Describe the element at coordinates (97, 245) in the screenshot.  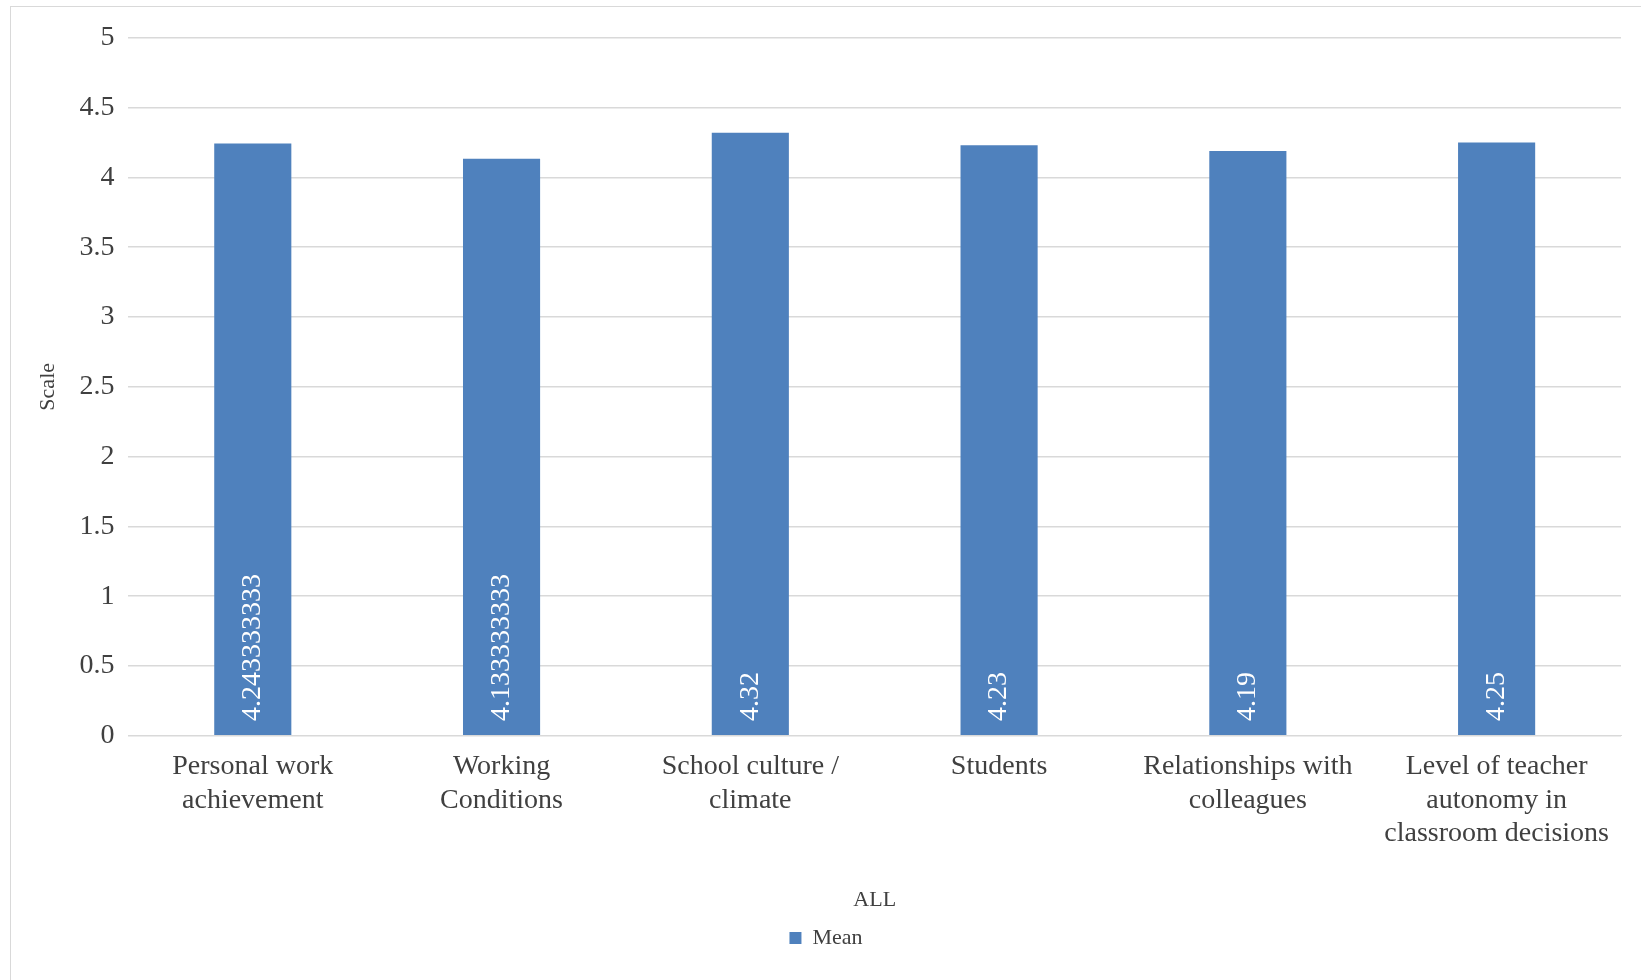
I see `y-tick-label: 3.5` at that location.